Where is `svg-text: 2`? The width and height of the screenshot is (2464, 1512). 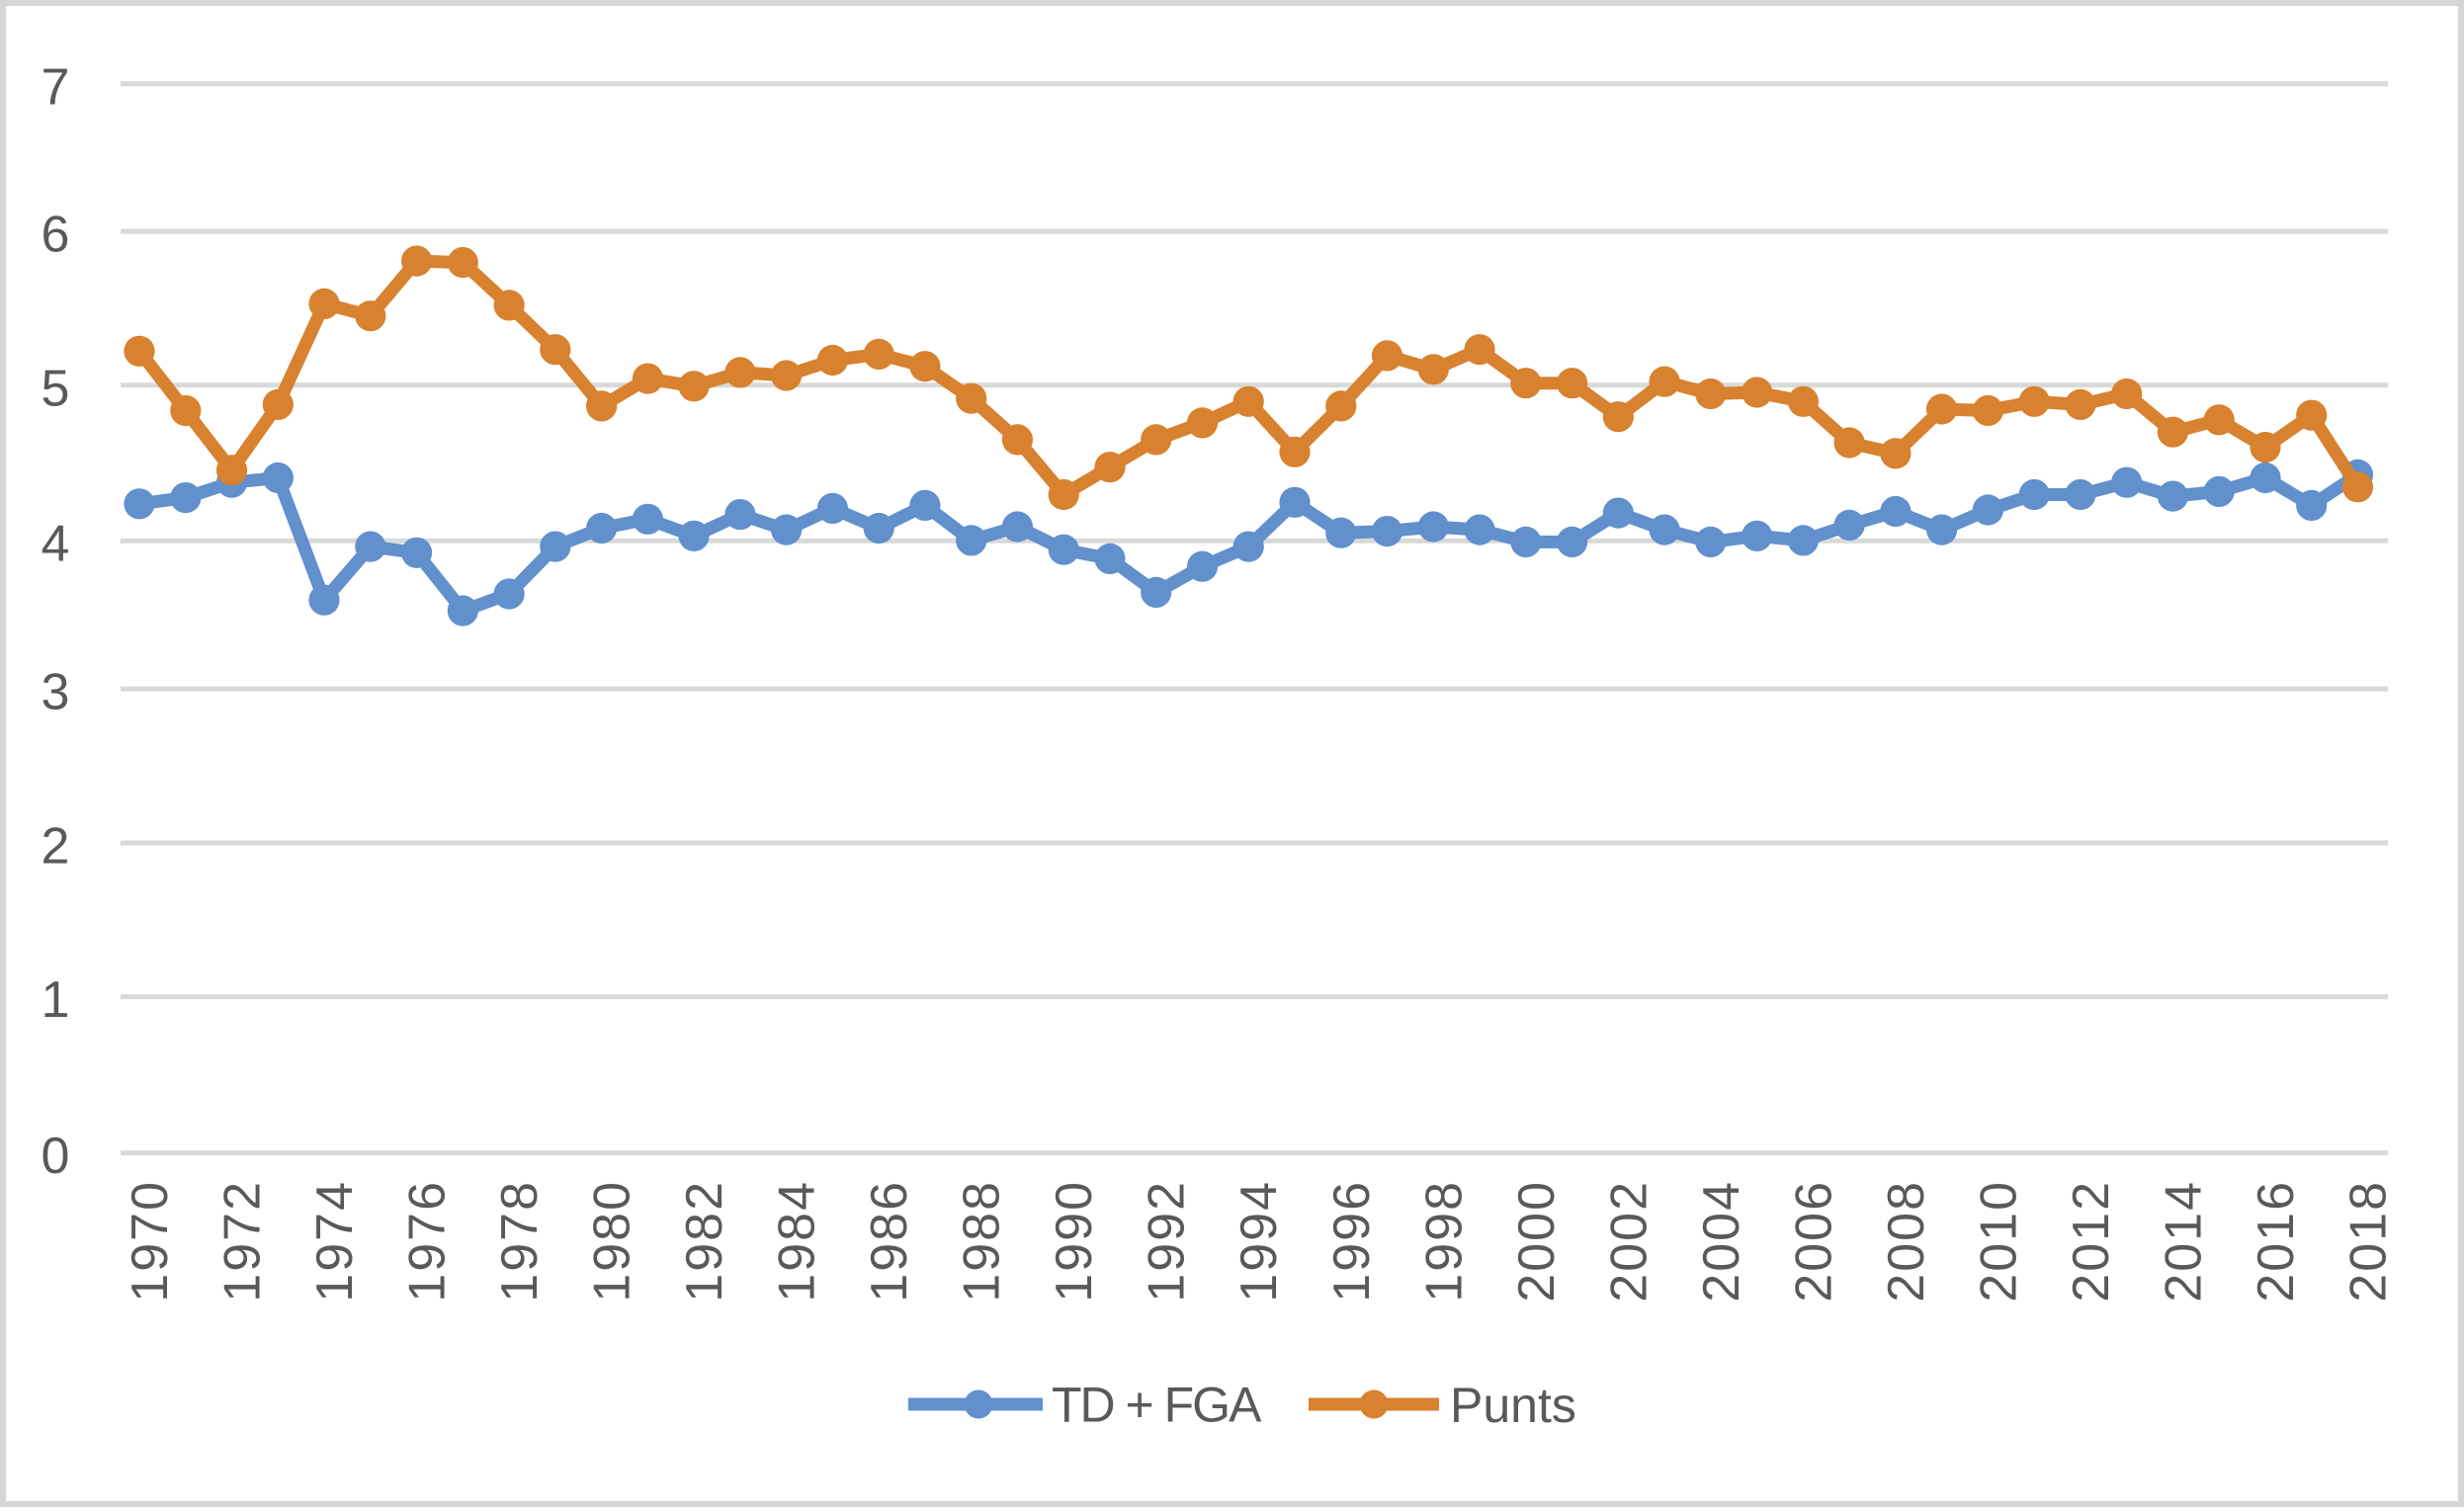
svg-text: 2 is located at coordinates (56, 847).